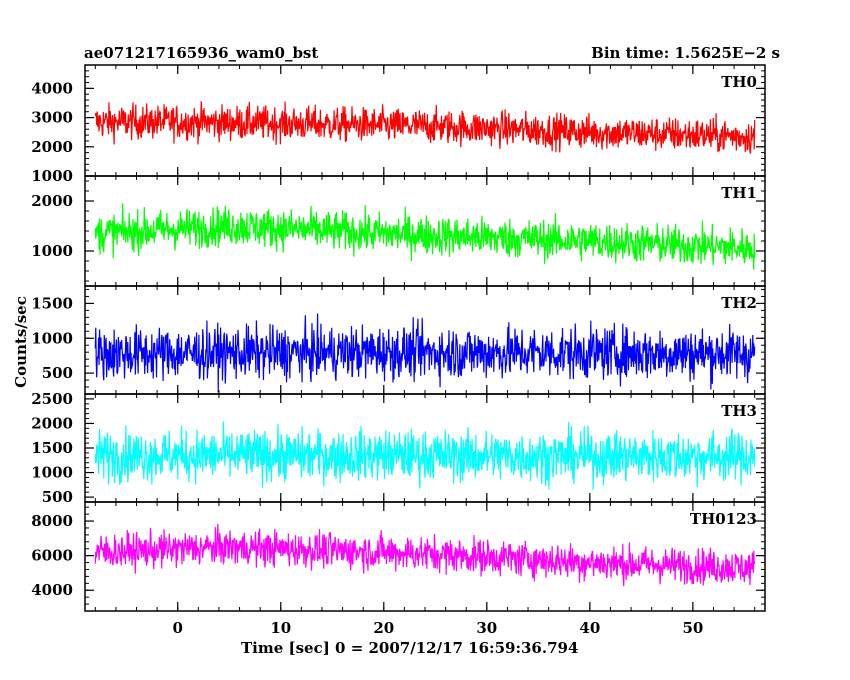 Image resolution: width=850 pixels, height=680 pixels. Describe the element at coordinates (723, 519) in the screenshot. I see `series-name-label: TH0123` at that location.